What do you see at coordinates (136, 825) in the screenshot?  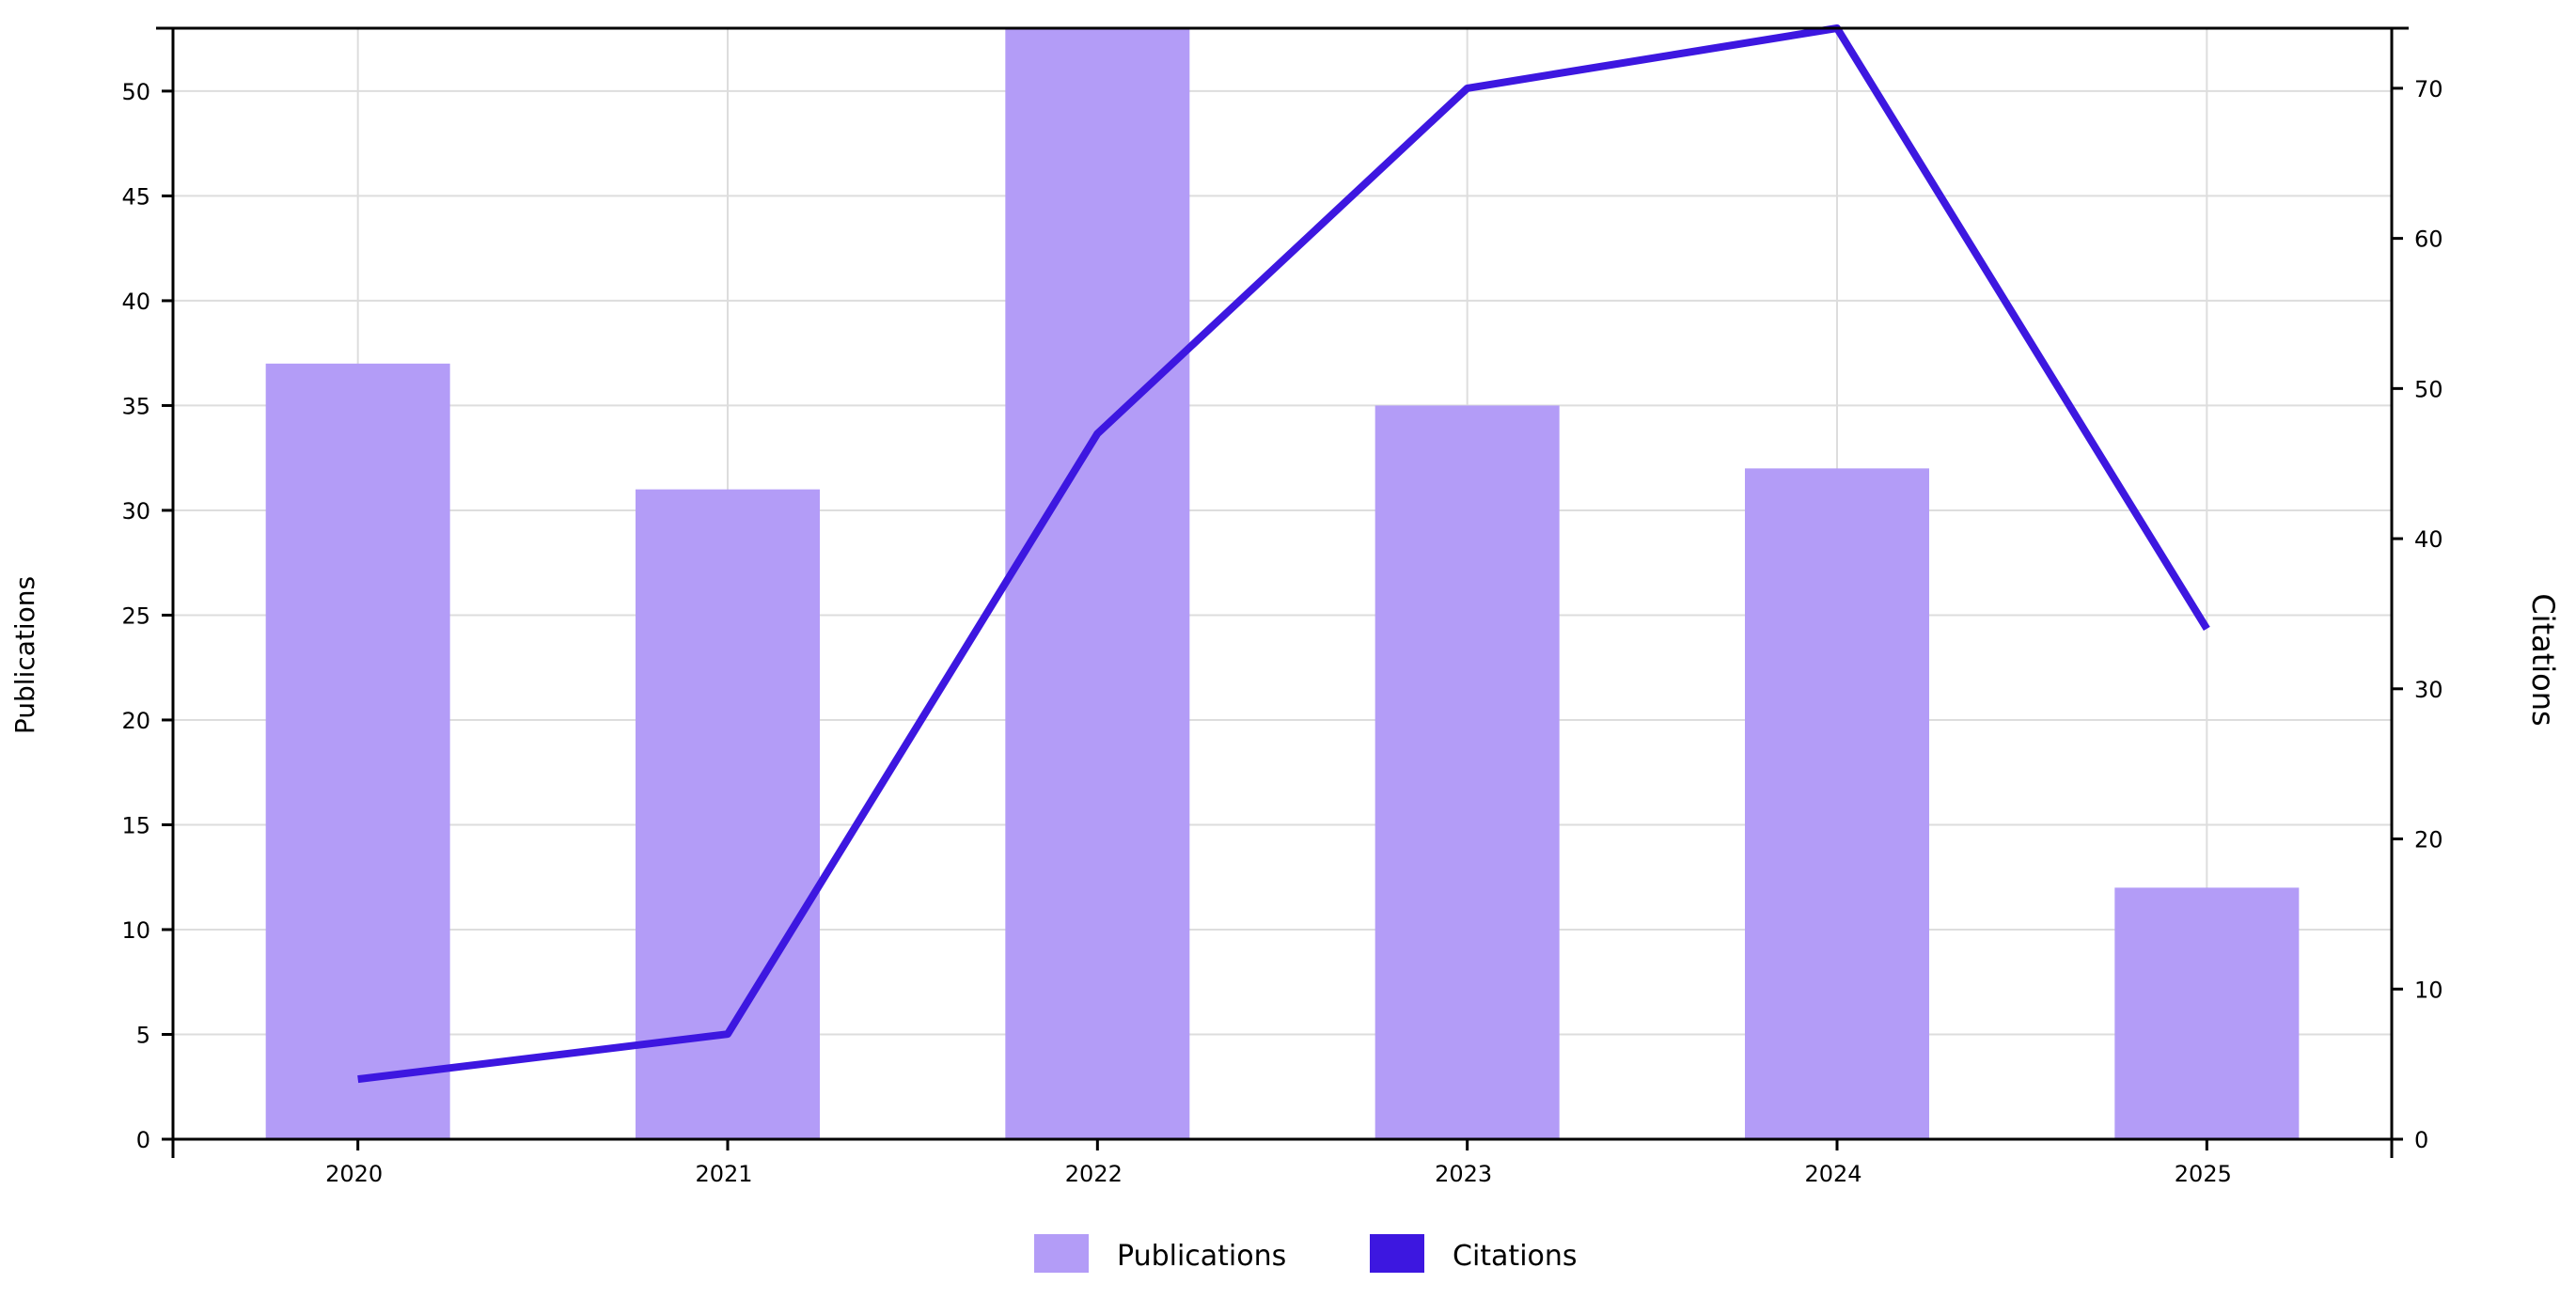 I see `y-left-tick-label: 15` at bounding box center [136, 825].